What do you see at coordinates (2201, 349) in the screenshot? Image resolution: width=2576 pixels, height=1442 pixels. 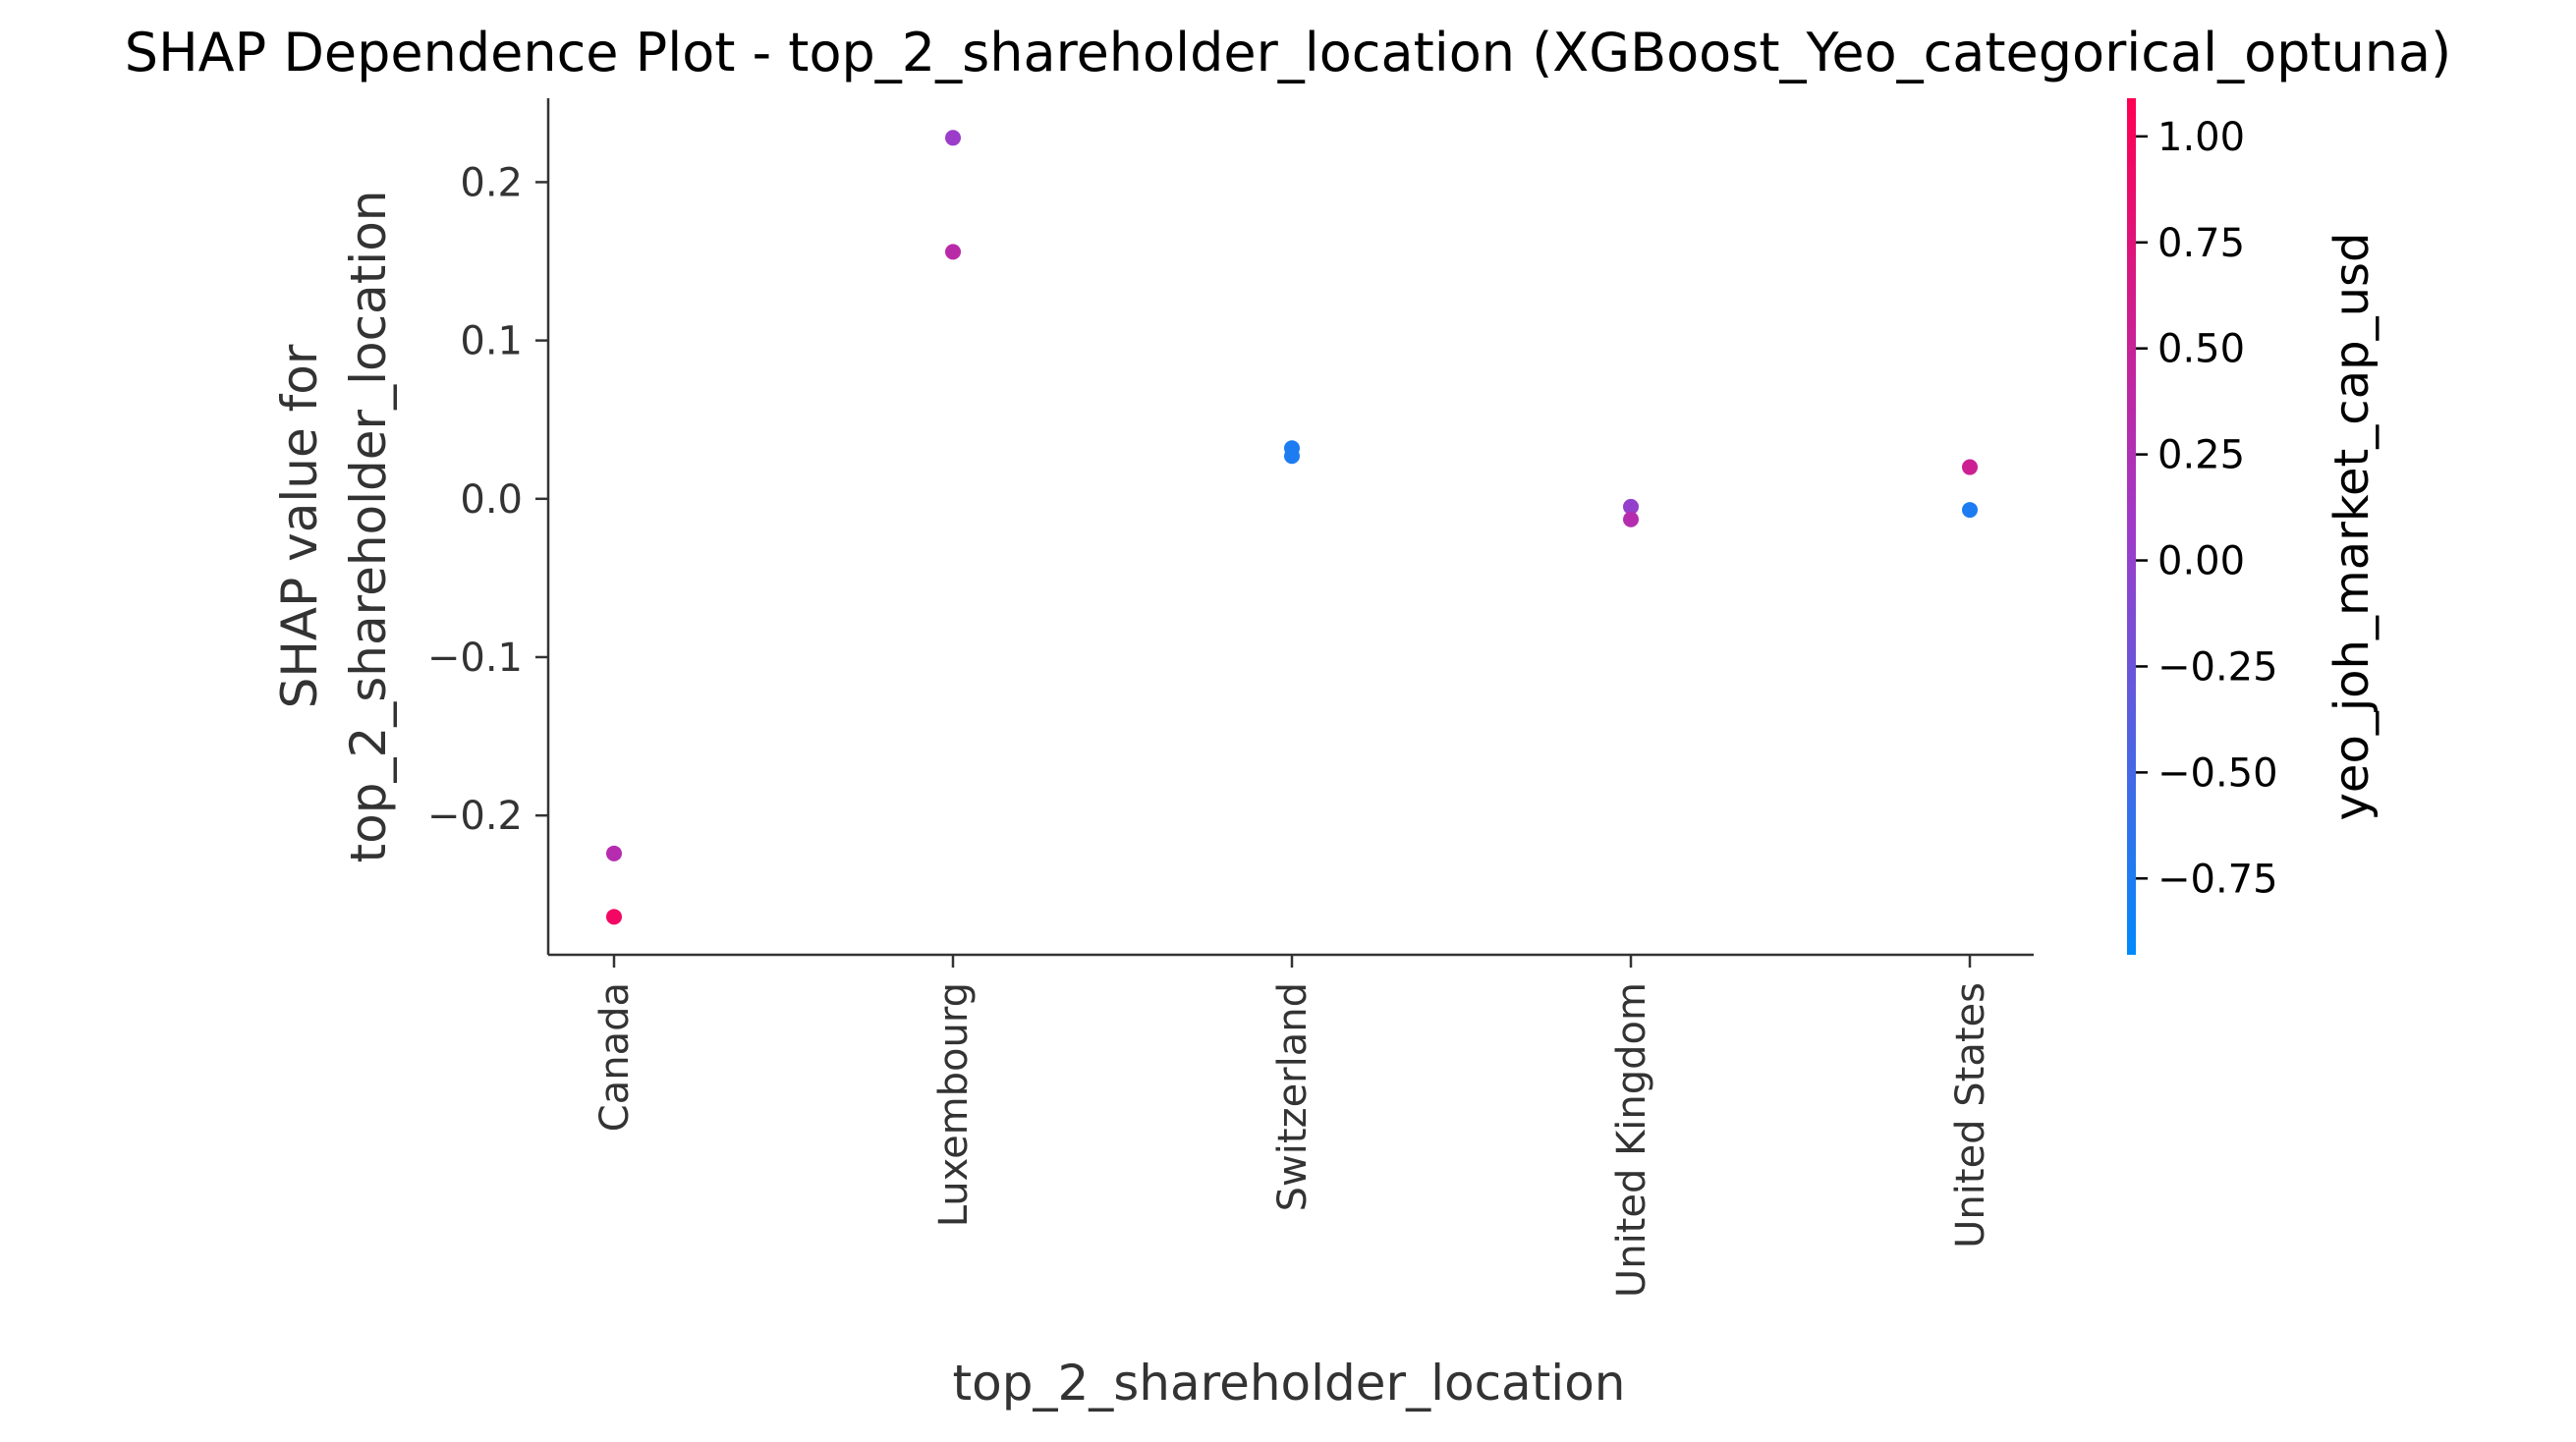 I see `colorbar-tick-label: 0.50` at bounding box center [2201, 349].